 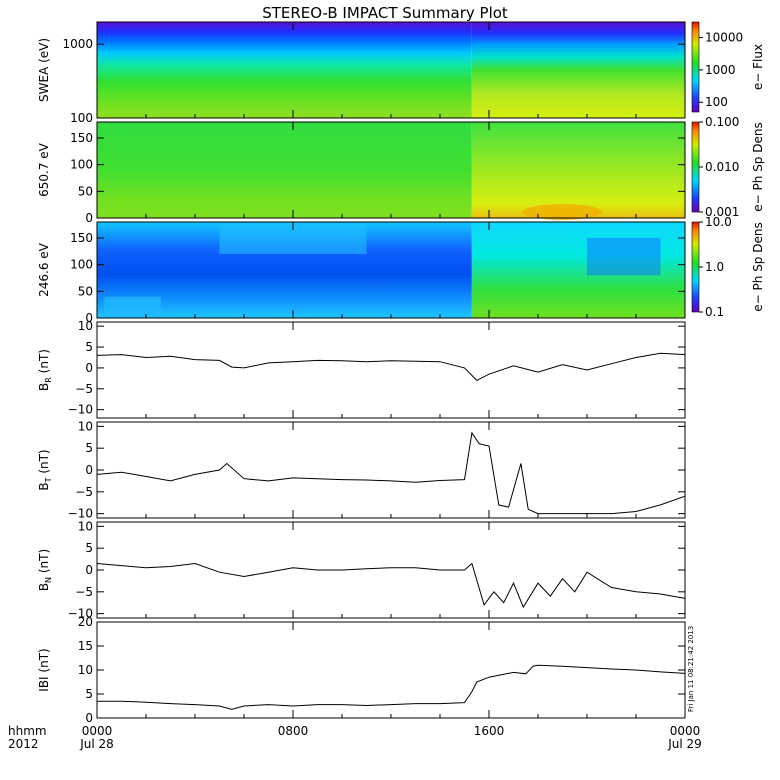 What do you see at coordinates (284, 170) in the screenshot?
I see `pad650-before` at bounding box center [284, 170].